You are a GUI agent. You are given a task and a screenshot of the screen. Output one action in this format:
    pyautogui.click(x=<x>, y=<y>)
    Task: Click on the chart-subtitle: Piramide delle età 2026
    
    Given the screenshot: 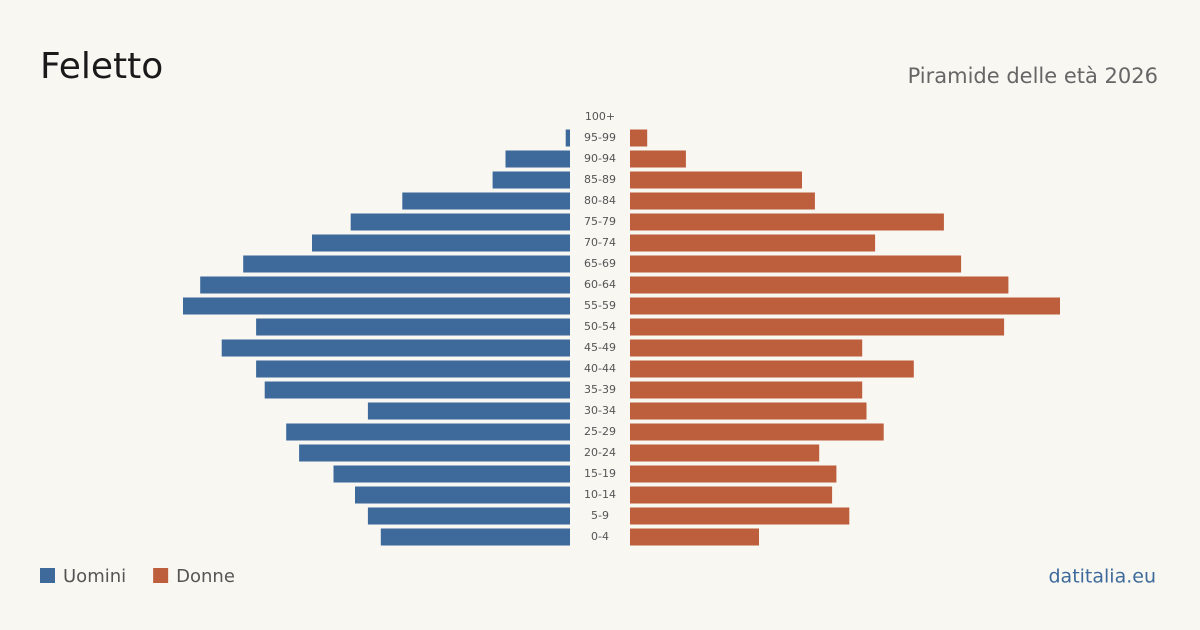 What is the action you would take?
    pyautogui.click(x=1033, y=76)
    